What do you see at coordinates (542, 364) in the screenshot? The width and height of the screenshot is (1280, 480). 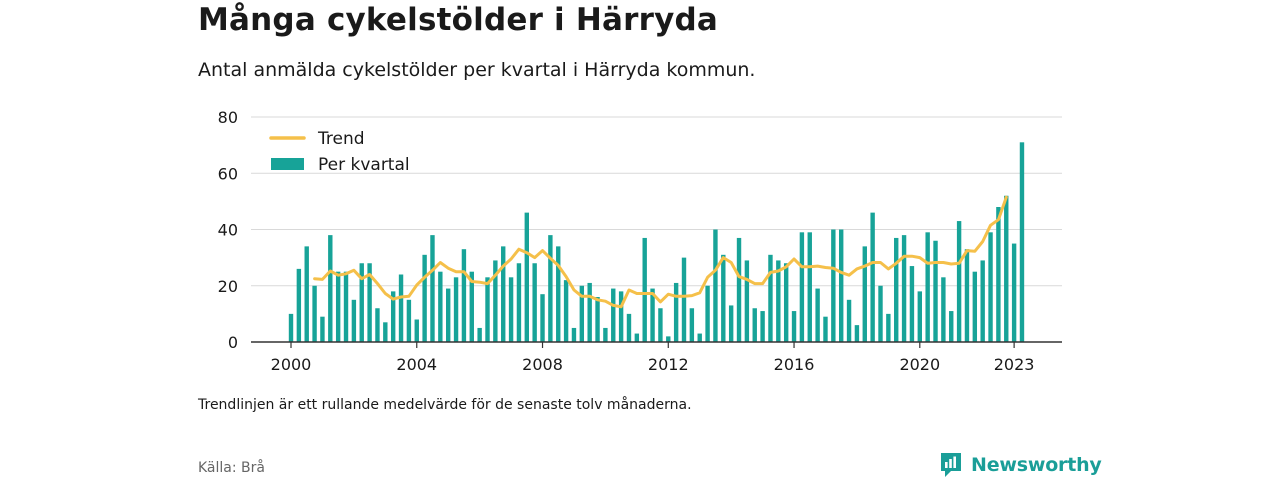 I see `x-tick-label: 2008` at bounding box center [542, 364].